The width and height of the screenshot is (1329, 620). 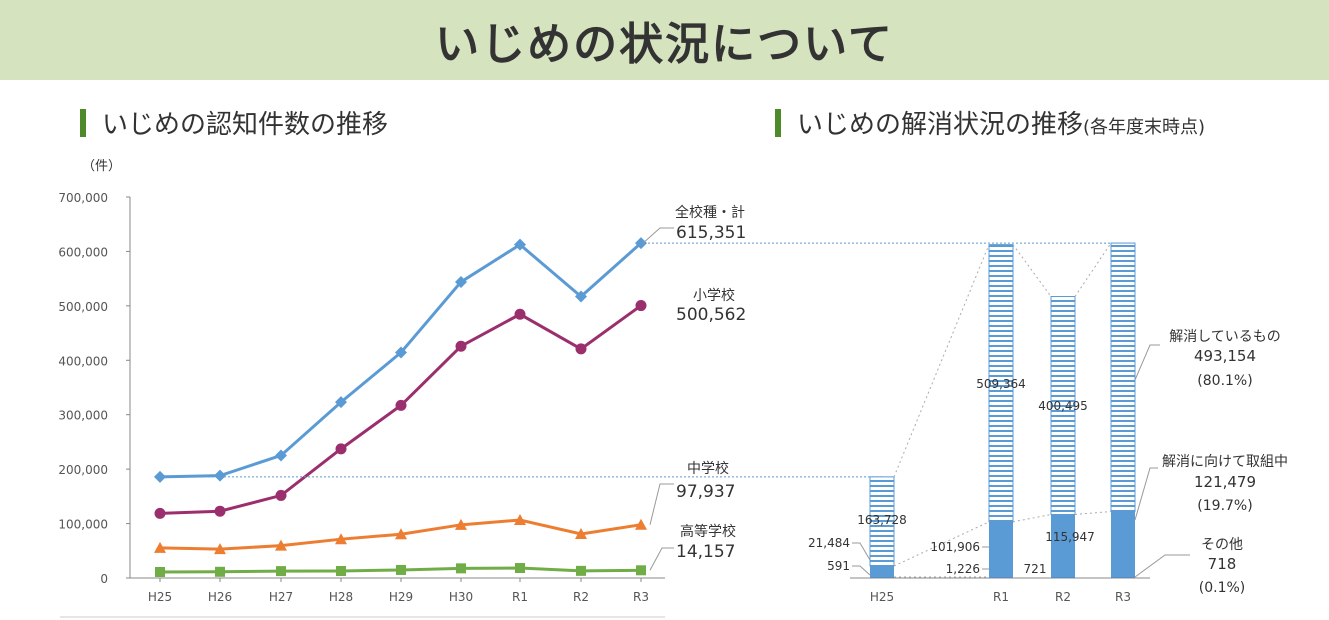 I want to click on callout-name: その他, so click(x=1222, y=545).